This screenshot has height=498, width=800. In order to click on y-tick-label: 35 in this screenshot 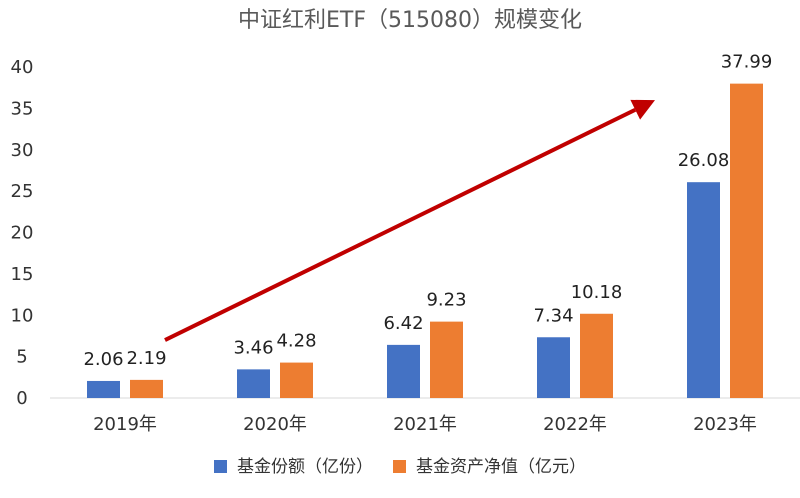, I will do `click(22, 108)`.